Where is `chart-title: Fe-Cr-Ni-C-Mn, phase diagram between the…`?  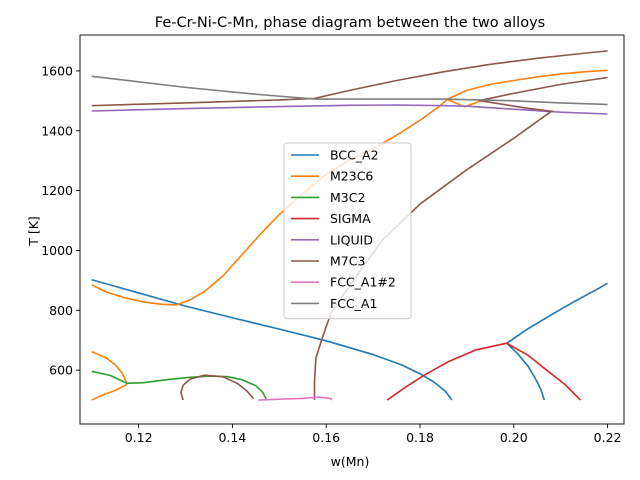 chart-title: Fe-Cr-Ni-C-Mn, phase diagram between the… is located at coordinates (350, 23).